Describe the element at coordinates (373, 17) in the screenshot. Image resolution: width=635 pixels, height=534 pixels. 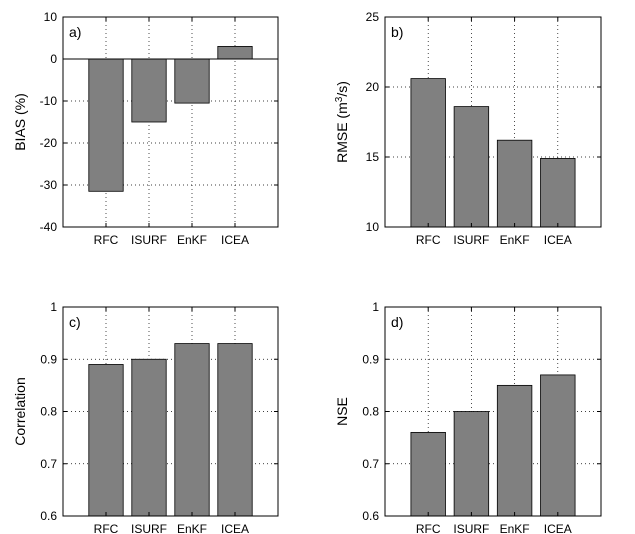
I see `y-tick-label: 25` at that location.